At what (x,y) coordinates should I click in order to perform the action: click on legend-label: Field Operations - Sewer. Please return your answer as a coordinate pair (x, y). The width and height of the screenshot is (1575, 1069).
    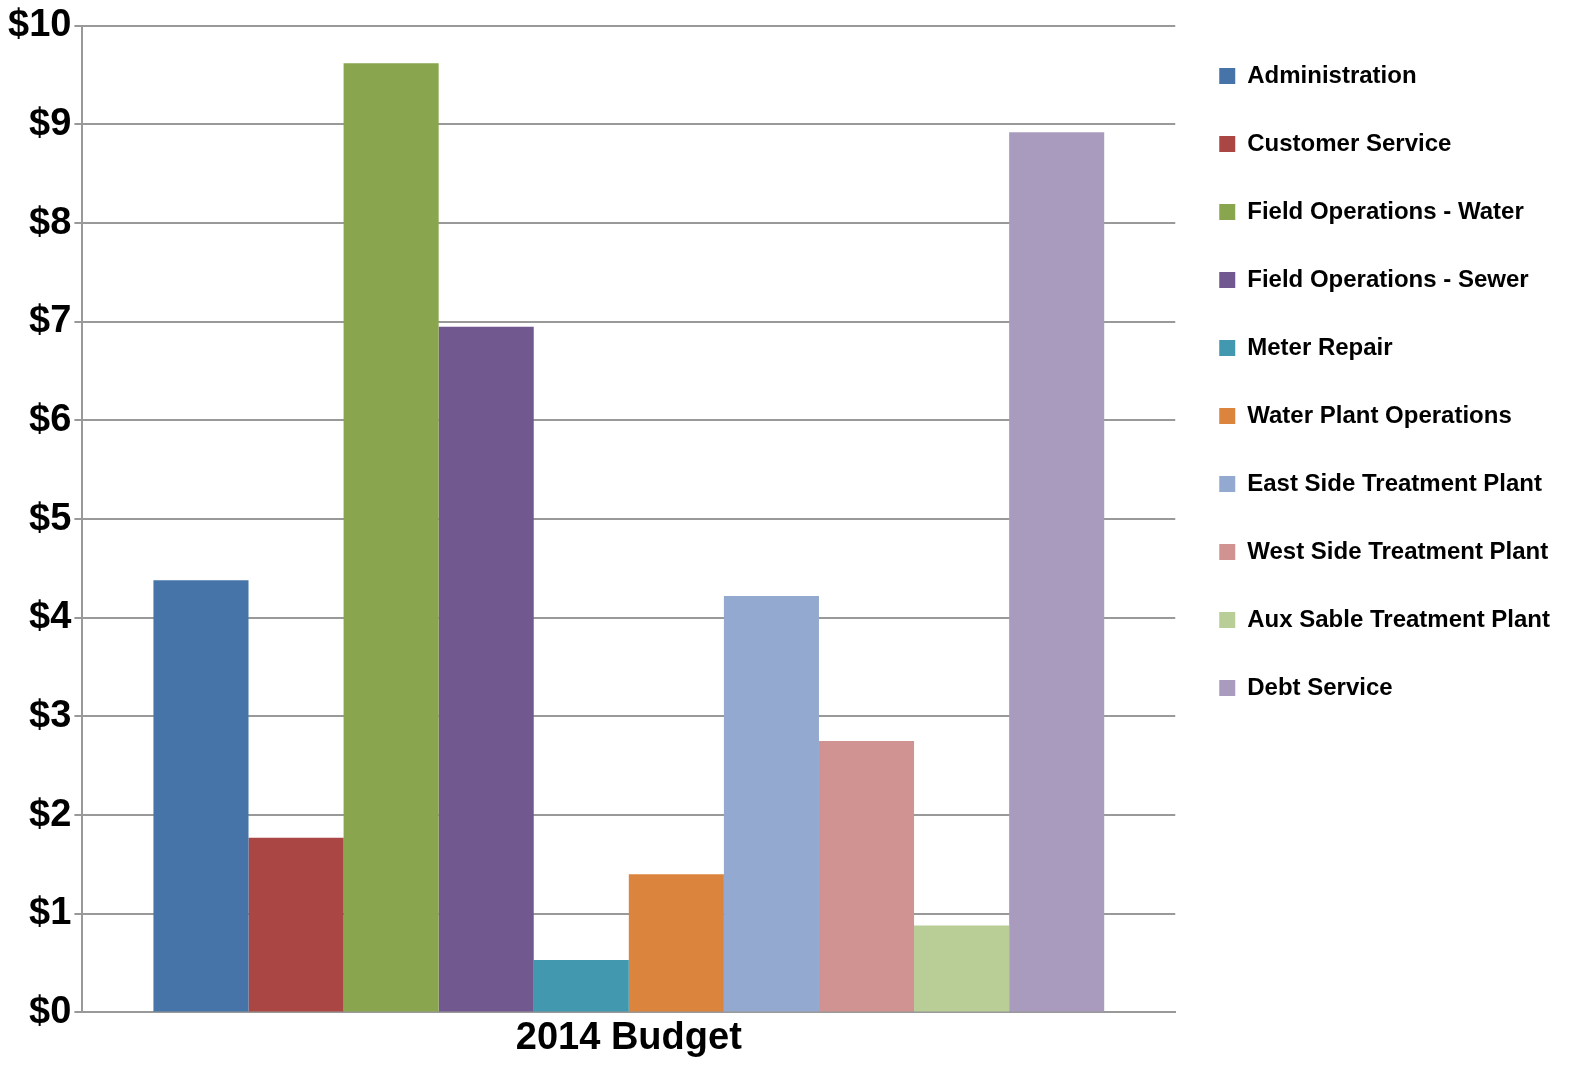
    Looking at the image, I should click on (1388, 278).